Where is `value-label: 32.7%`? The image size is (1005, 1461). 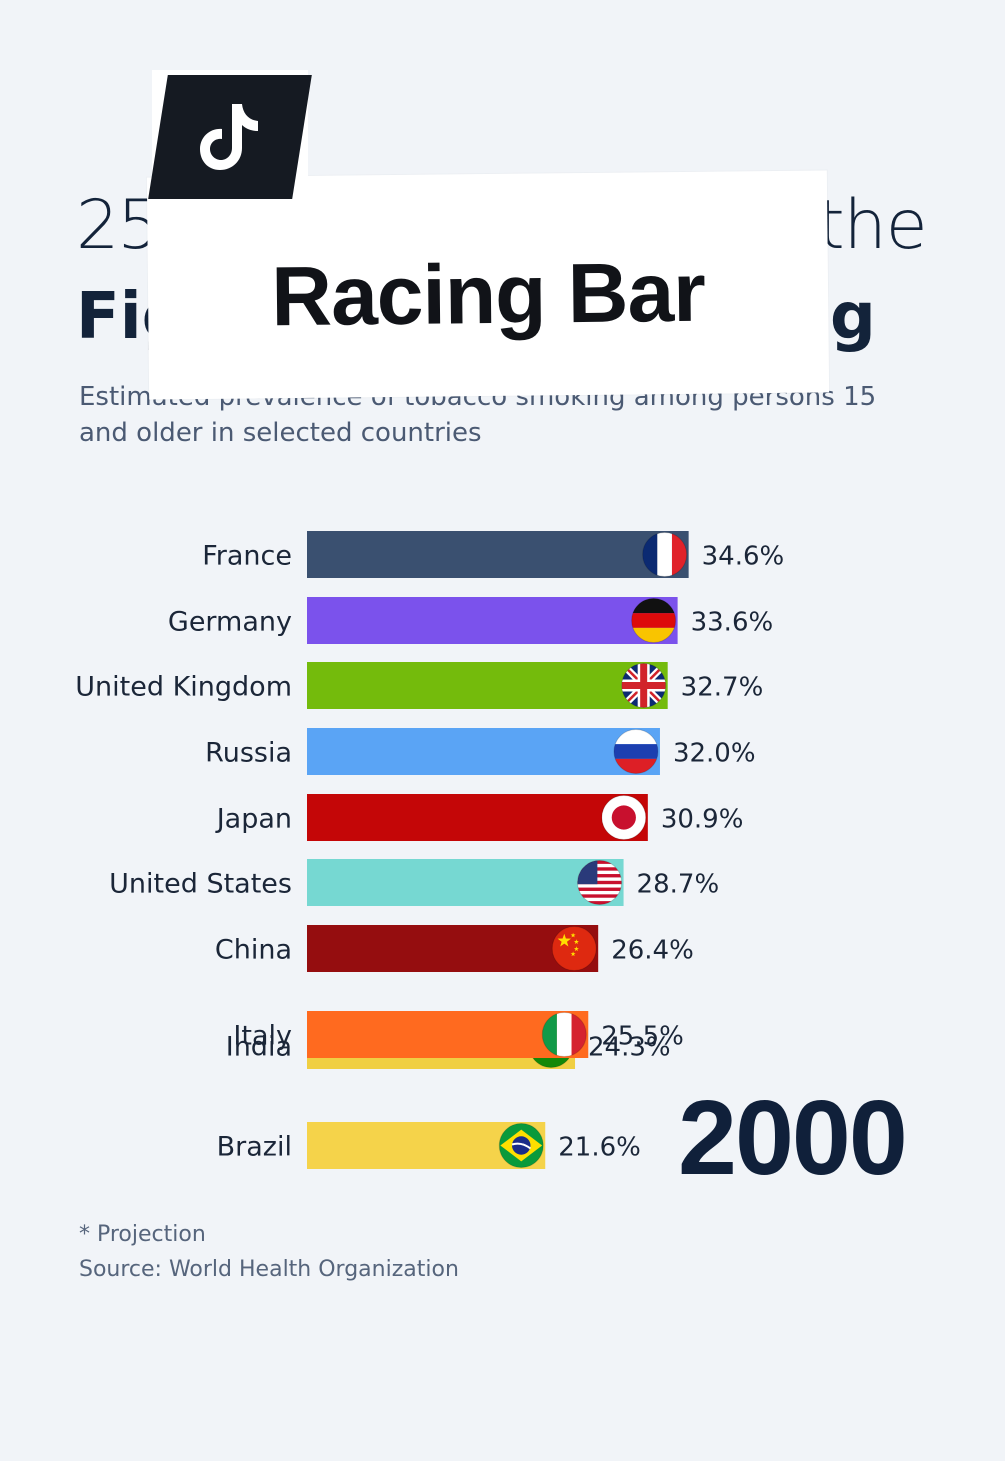 value-label: 32.7% is located at coordinates (722, 688).